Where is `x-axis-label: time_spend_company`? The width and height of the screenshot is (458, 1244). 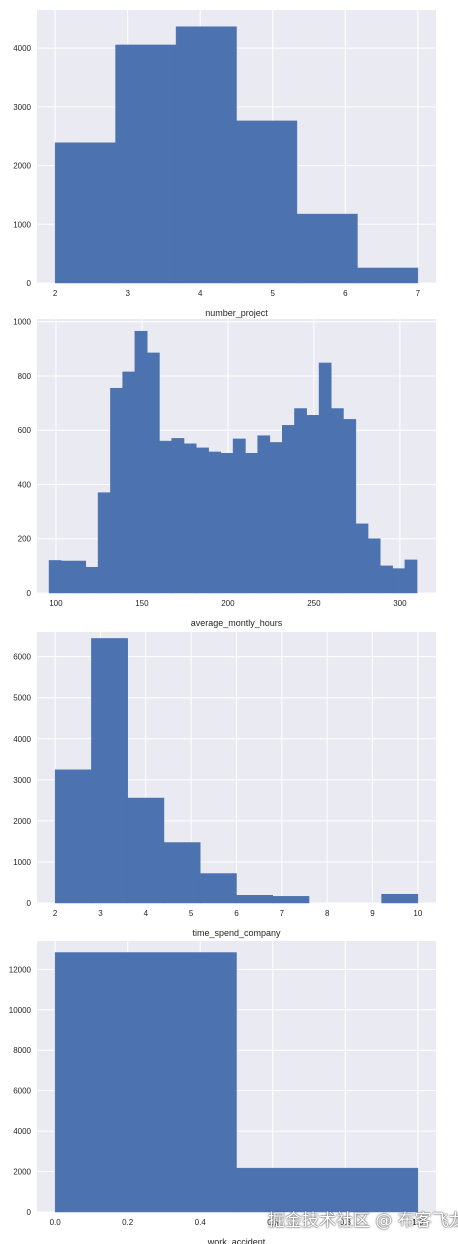
x-axis-label: time_spend_company is located at coordinates (236, 933).